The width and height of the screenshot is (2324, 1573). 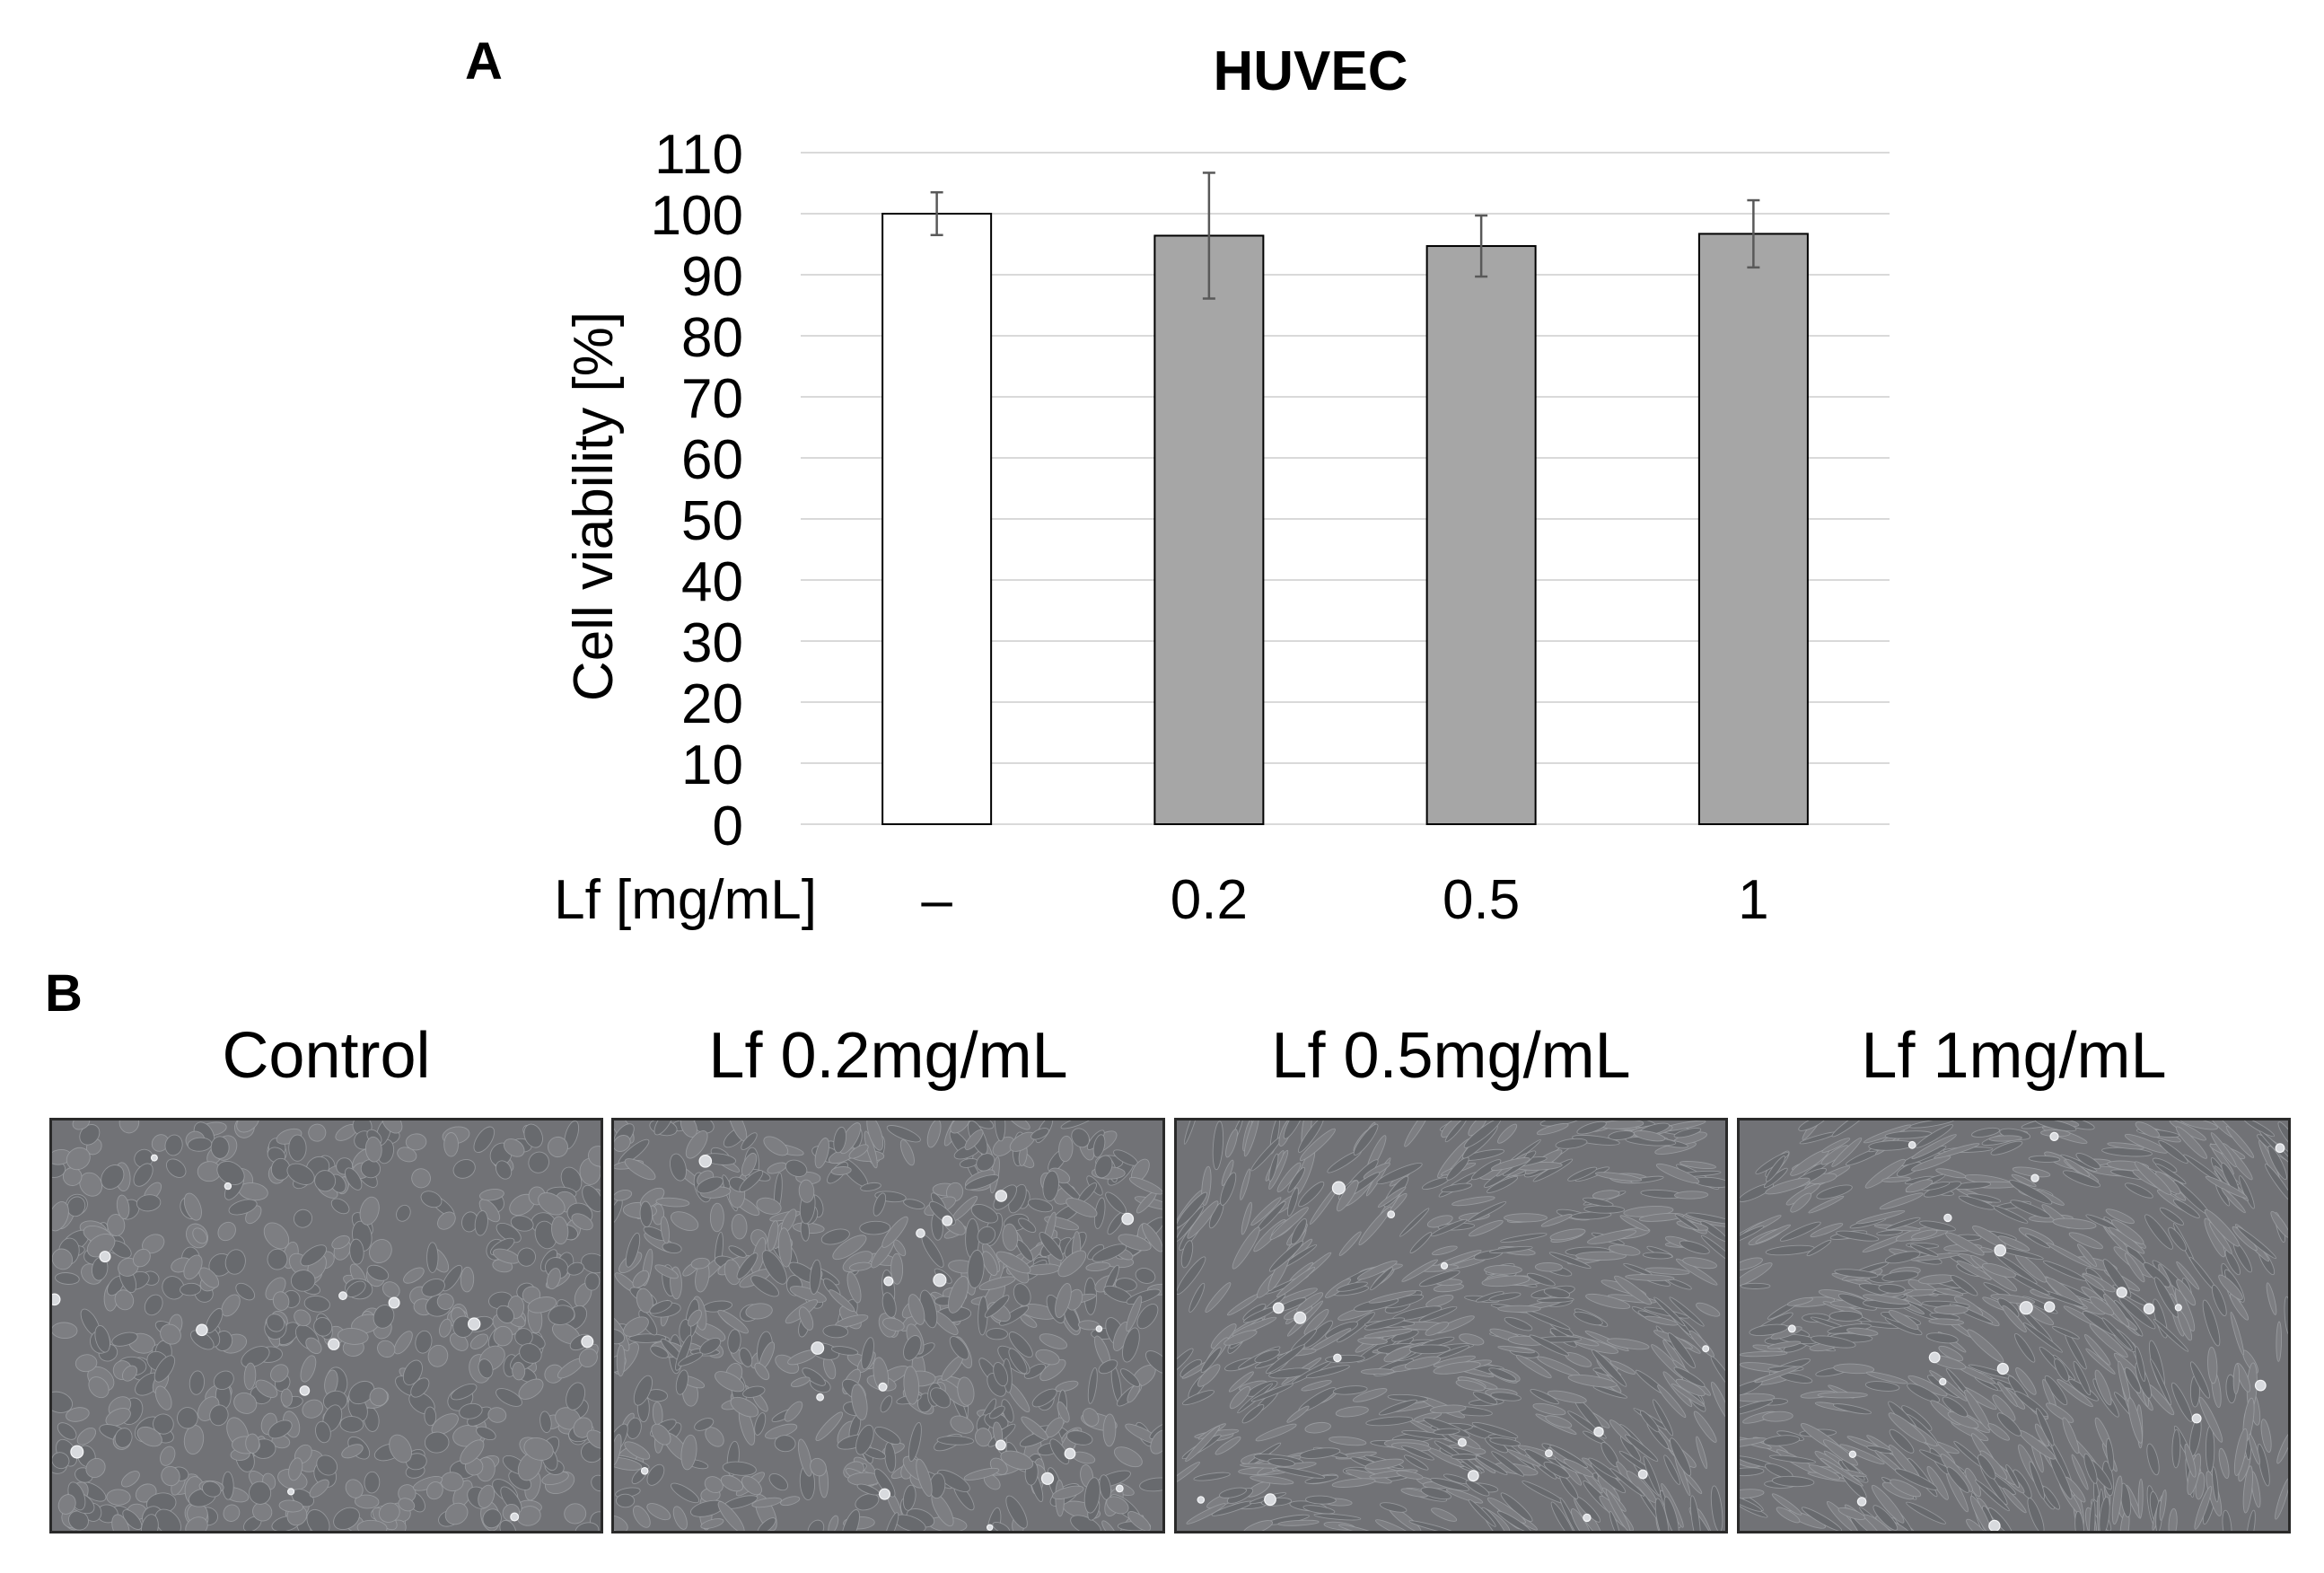 I want to click on y-axis-label: Cell viability [%], so click(x=594, y=506).